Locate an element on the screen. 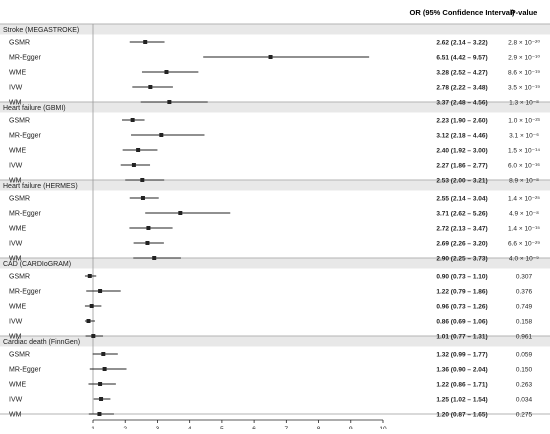  or-ci-value: 0.90 (0.73 – 1.10) is located at coordinates (461, 277).